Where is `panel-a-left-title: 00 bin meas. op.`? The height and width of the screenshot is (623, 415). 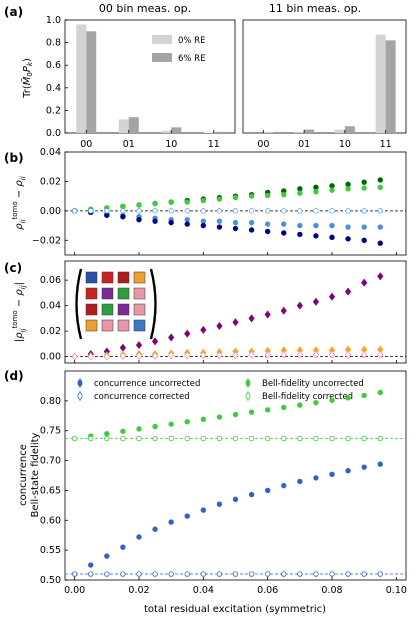 panel-a-left-title: 00 bin meas. op. is located at coordinates (145, 8).